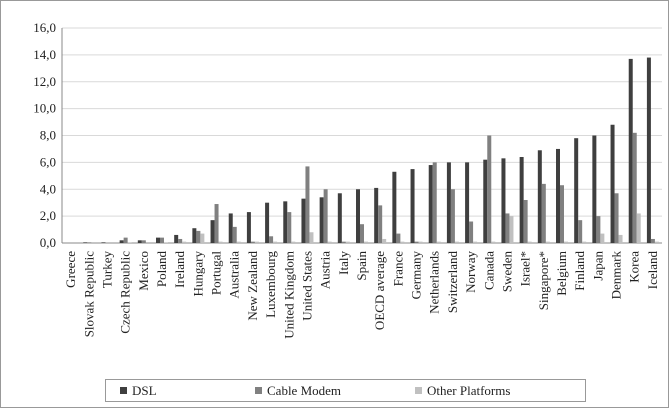 This screenshot has width=669, height=408. I want to click on legend-label: Other Platforms, so click(468, 390).